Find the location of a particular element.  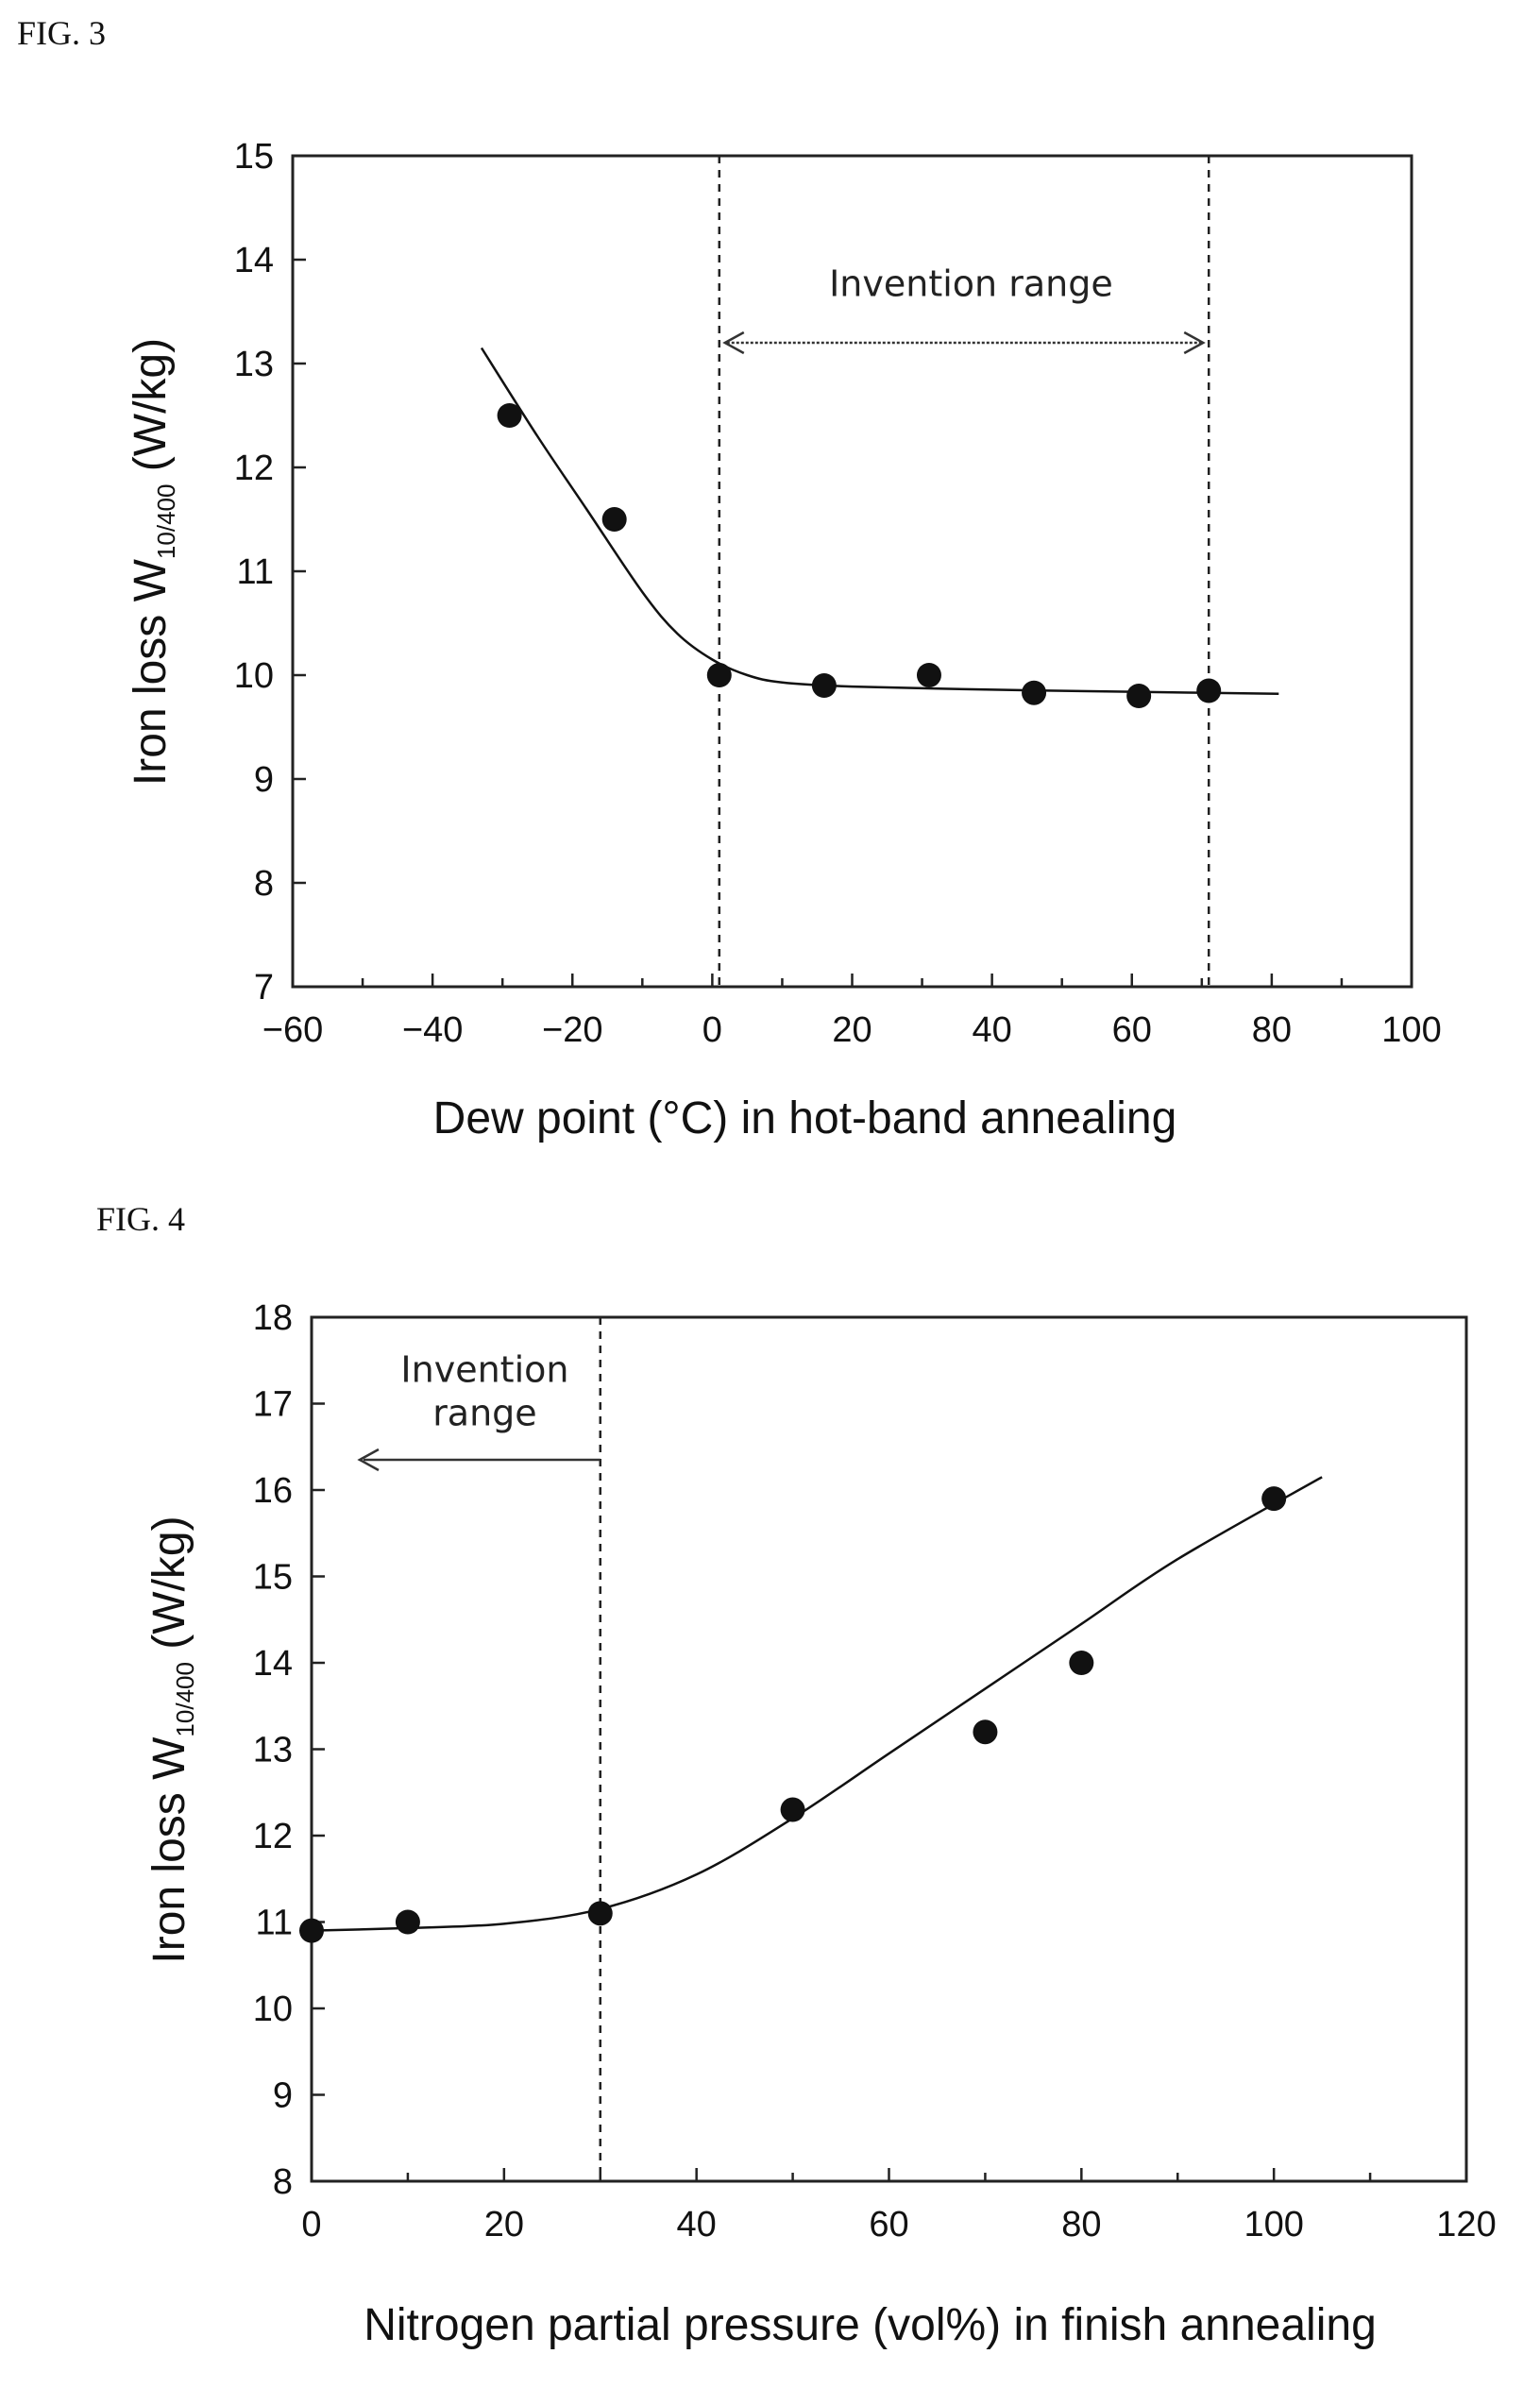

y-tick-label: 16 is located at coordinates (273, 1491).